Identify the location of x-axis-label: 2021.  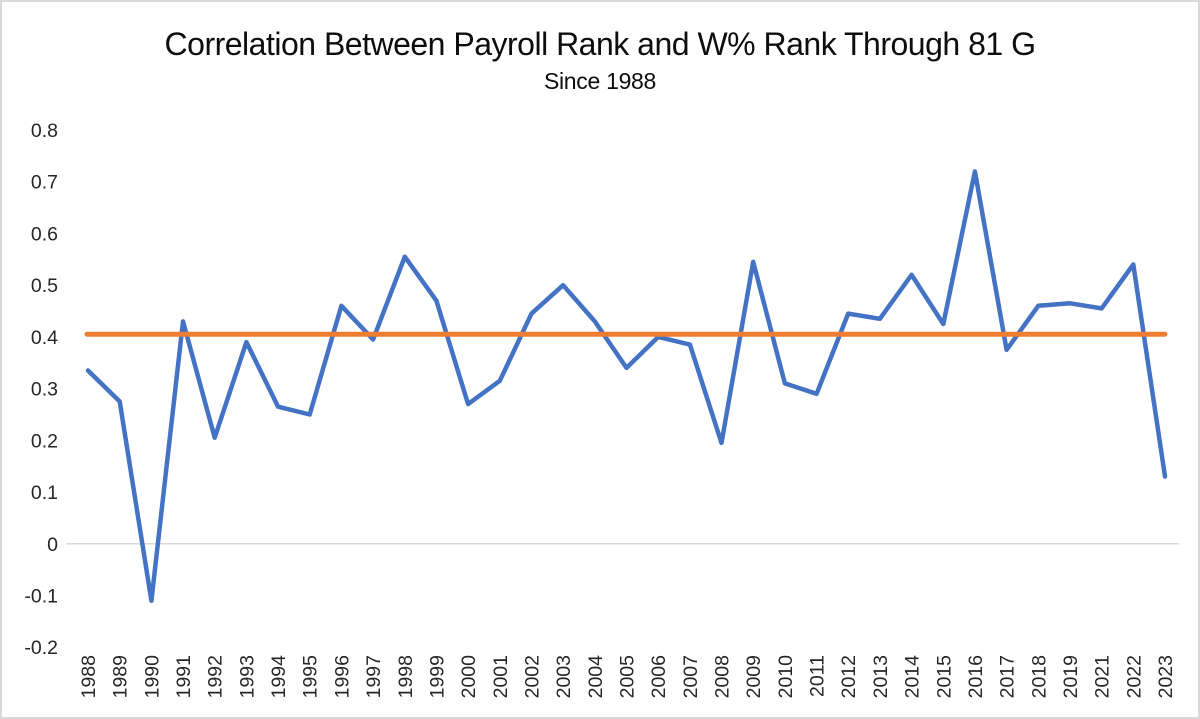
(1103, 676).